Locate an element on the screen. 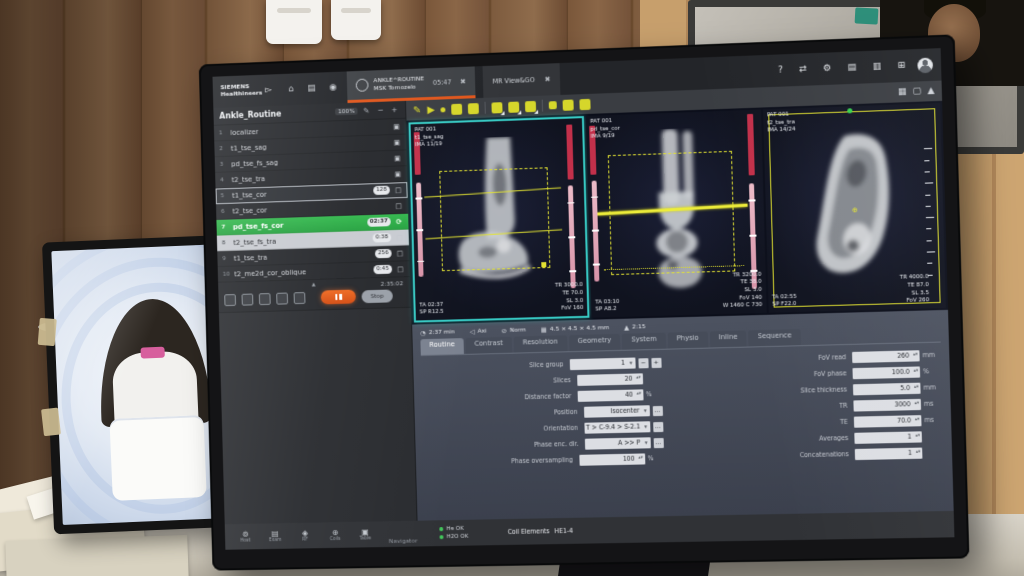  queue-icon: ⊞ is located at coordinates (901, 66).